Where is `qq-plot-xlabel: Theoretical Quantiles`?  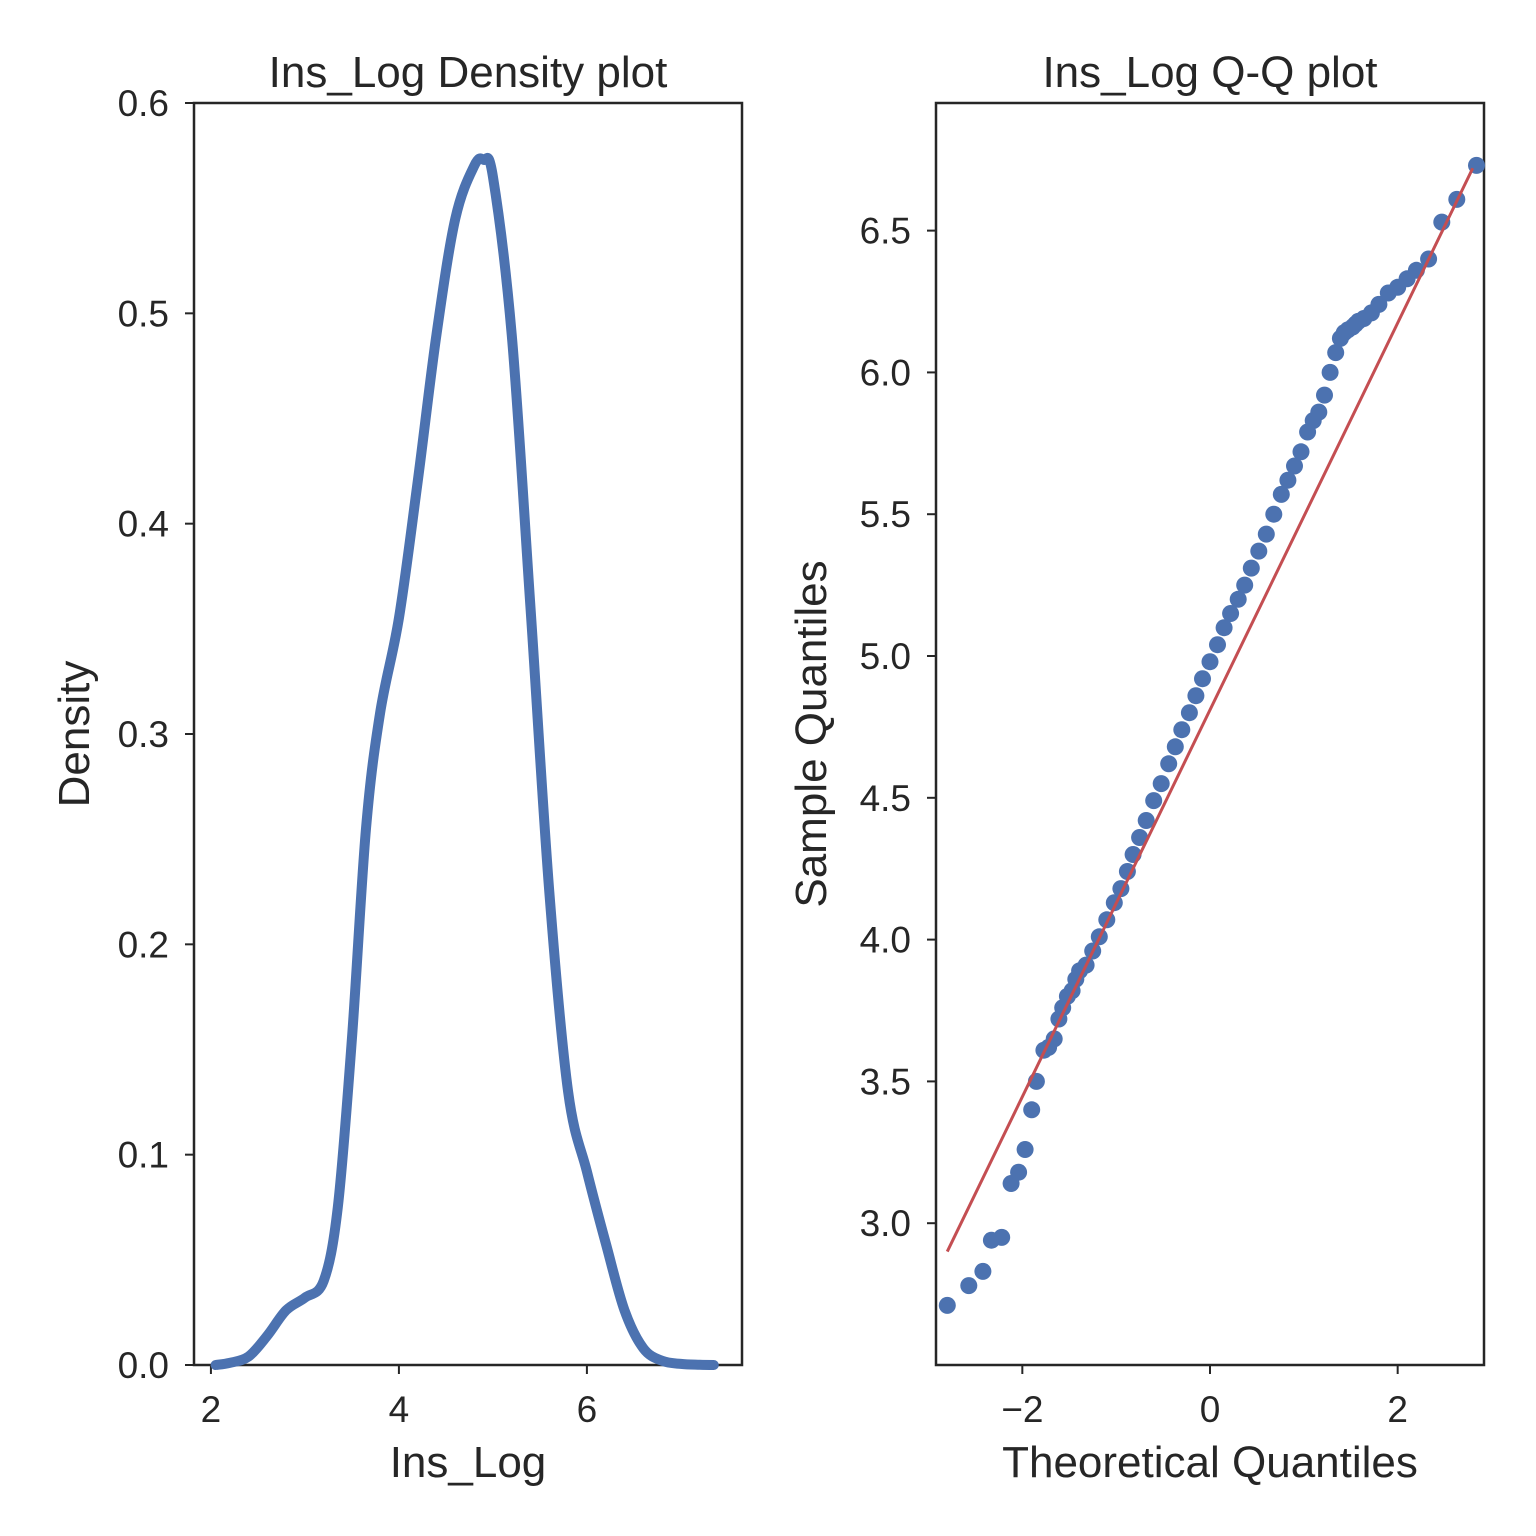 qq-plot-xlabel: Theoretical Quantiles is located at coordinates (1210, 1462).